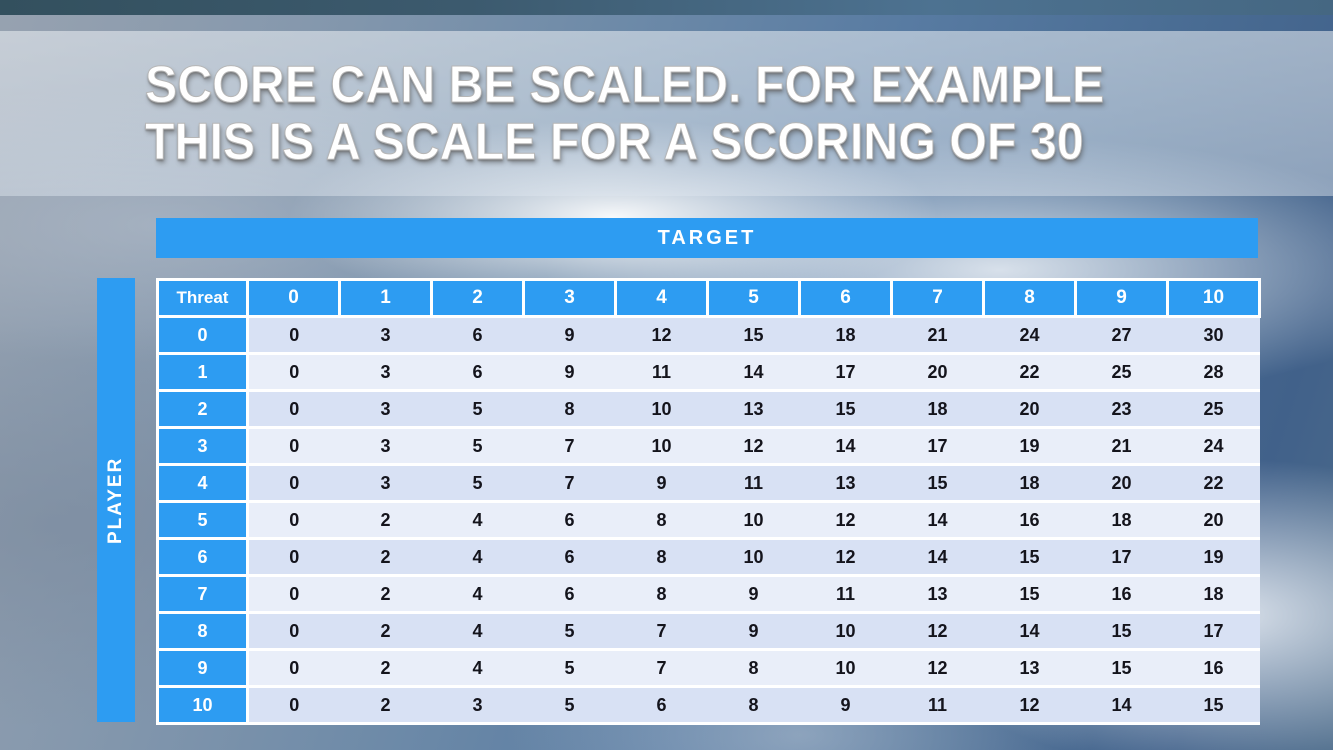 This screenshot has width=1333, height=750. Describe the element at coordinates (202, 483) in the screenshot. I see `row-header: 4` at that location.